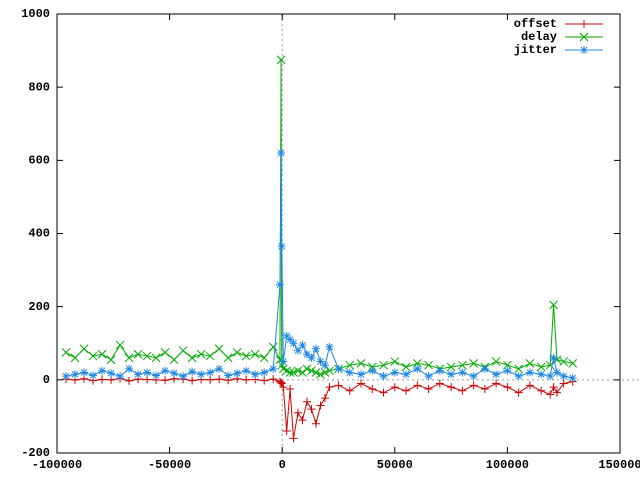 Image resolution: width=640 pixels, height=480 pixels. Describe the element at coordinates (46, 380) in the screenshot. I see `y-tick-label: 0` at that location.